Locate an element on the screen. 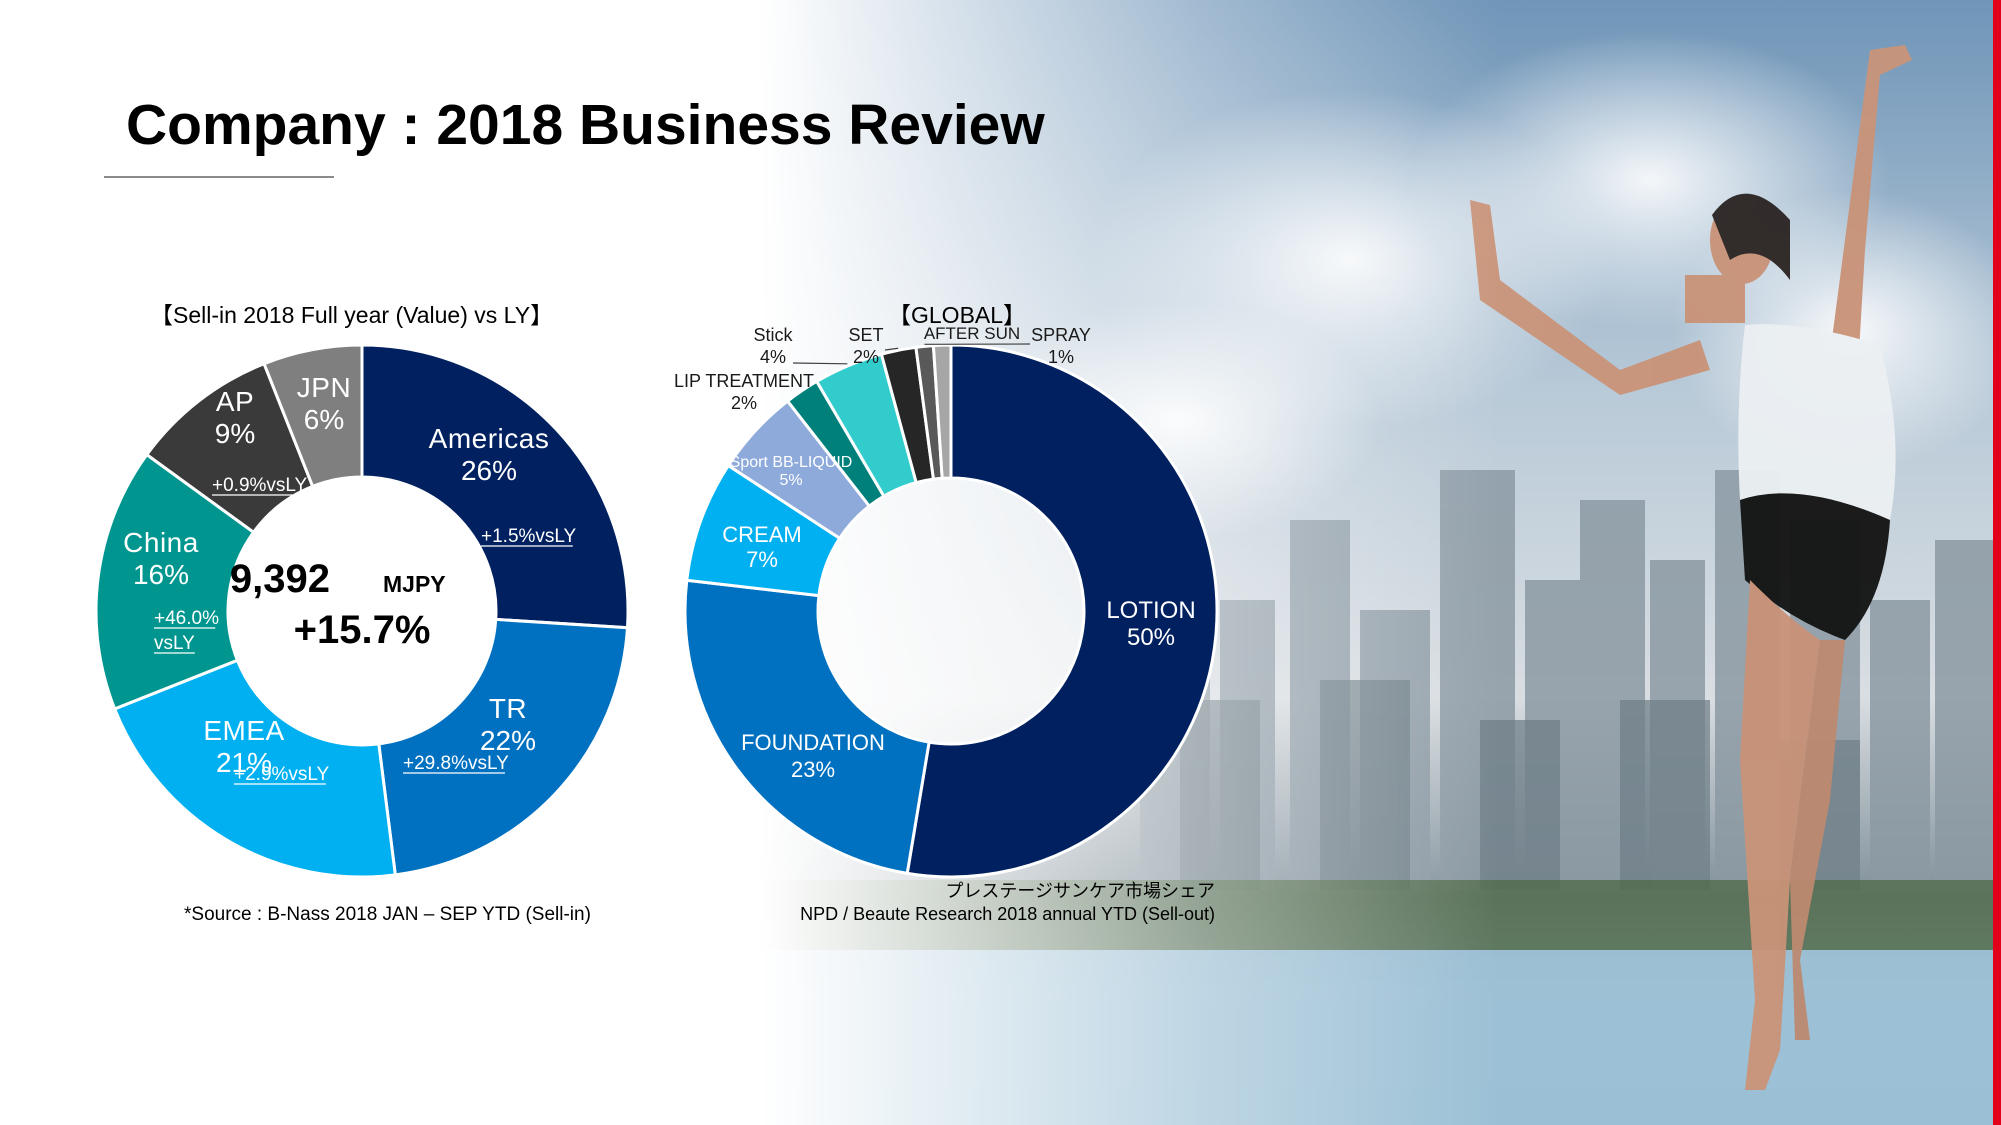 The width and height of the screenshot is (2001, 1125). slice-tr is located at coordinates (503, 747).